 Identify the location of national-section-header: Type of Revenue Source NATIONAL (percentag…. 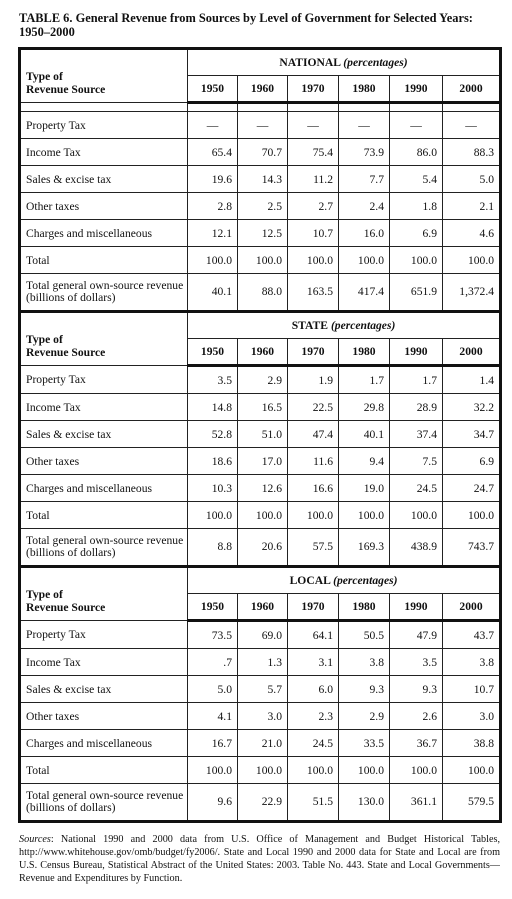
(260, 75).